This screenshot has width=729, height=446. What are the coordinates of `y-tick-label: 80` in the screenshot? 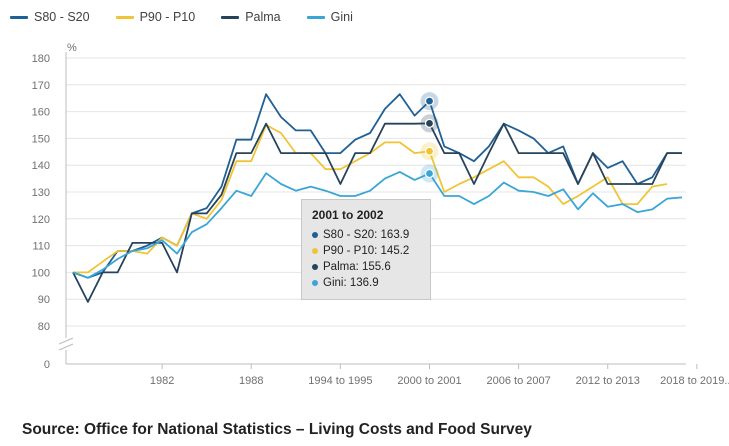 It's located at (44, 327).